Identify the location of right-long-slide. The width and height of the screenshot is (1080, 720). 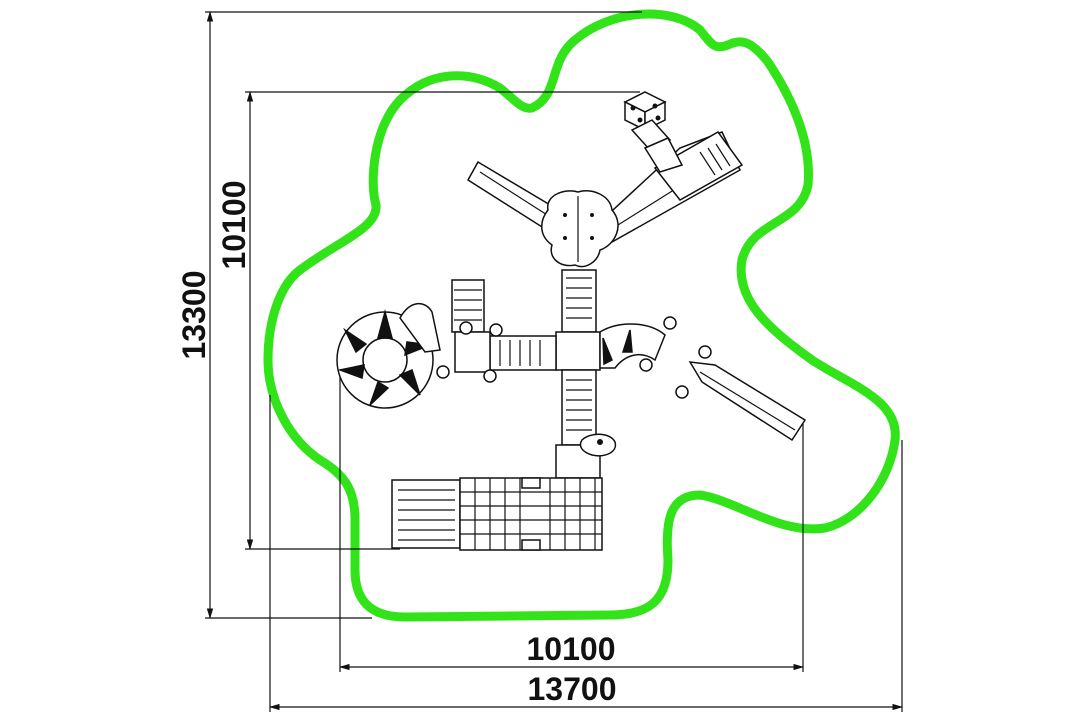
(747, 401).